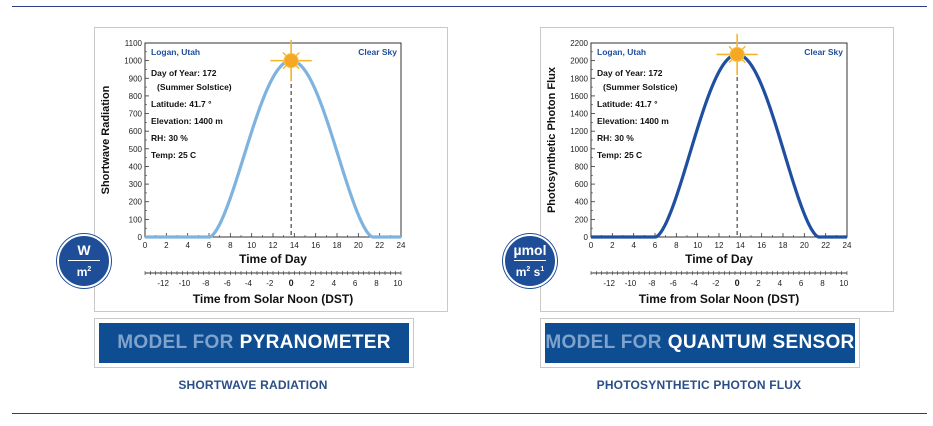 The width and height of the screenshot is (933, 426). What do you see at coordinates (758, 283) in the screenshot?
I see `x2-tick-label: 2` at bounding box center [758, 283].